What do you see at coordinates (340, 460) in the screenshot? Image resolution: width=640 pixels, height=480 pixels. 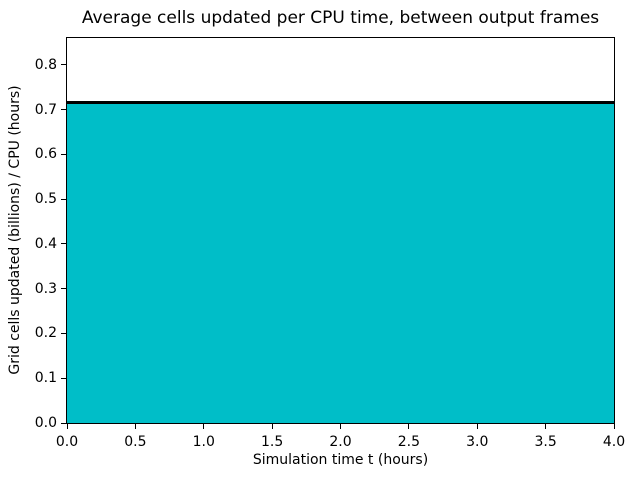 I see `x-axis-label: Simulation time t (hours)` at bounding box center [340, 460].